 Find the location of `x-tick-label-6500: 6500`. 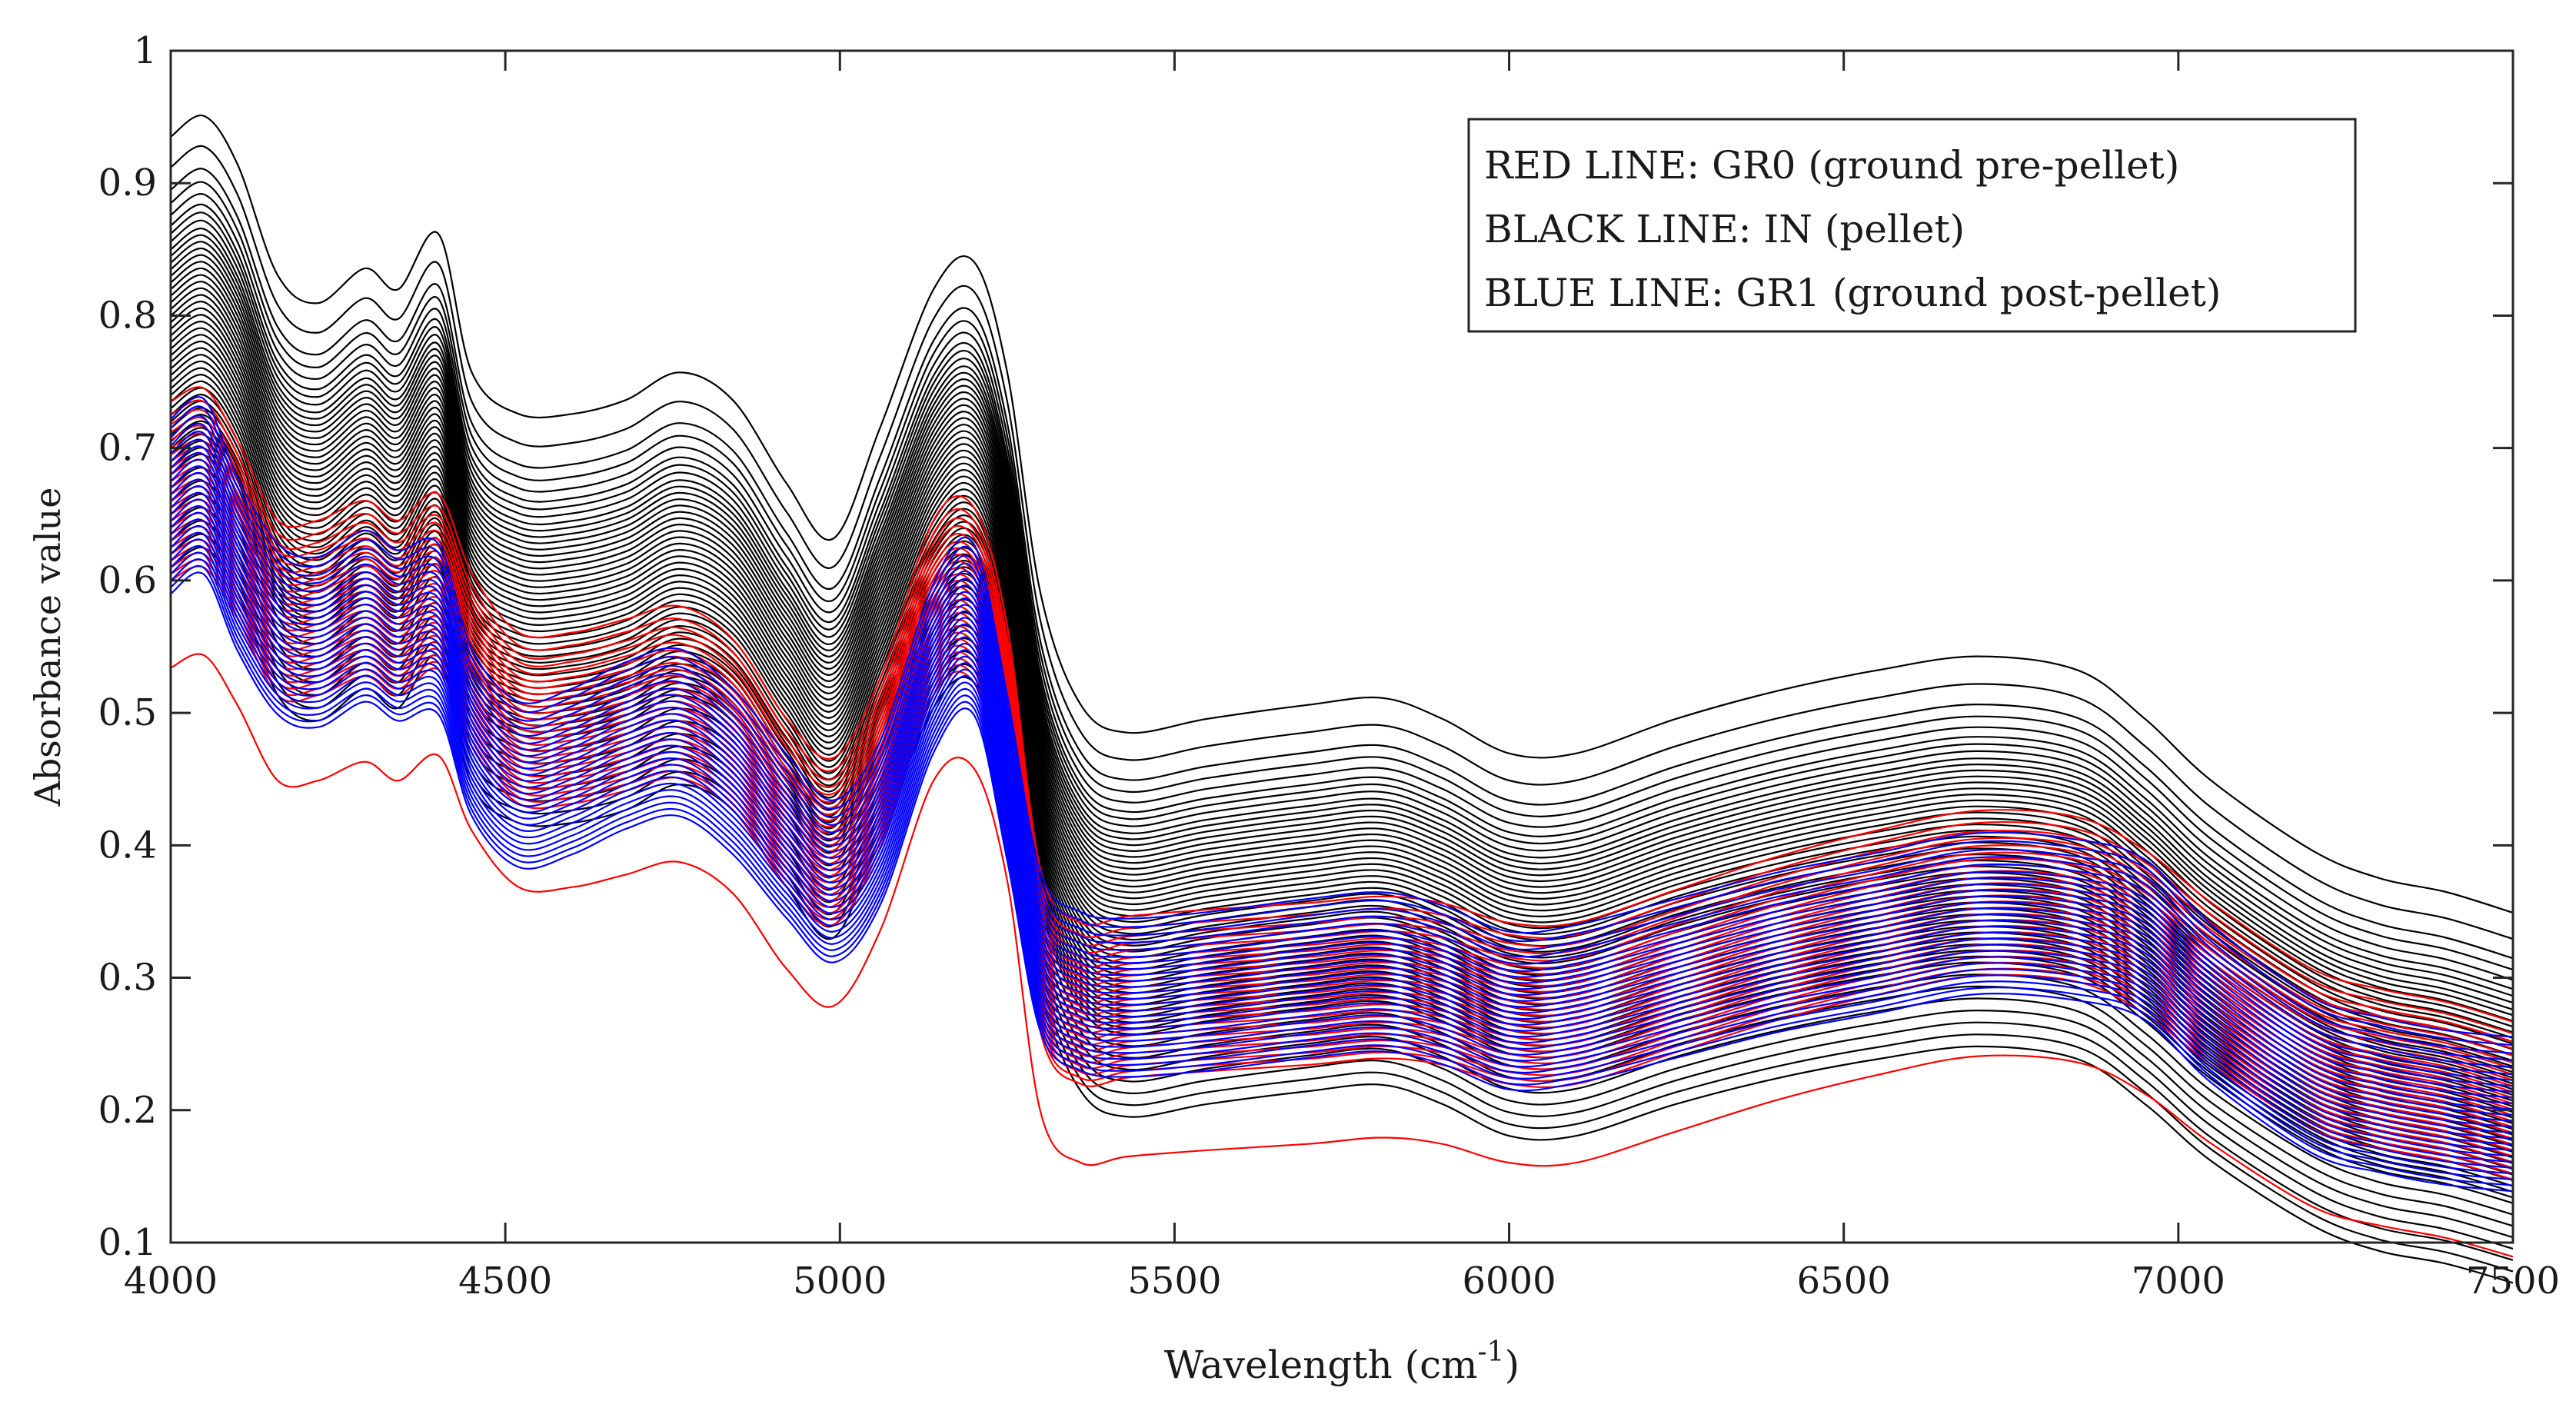

x-tick-label-6500: 6500 is located at coordinates (1844, 1281).